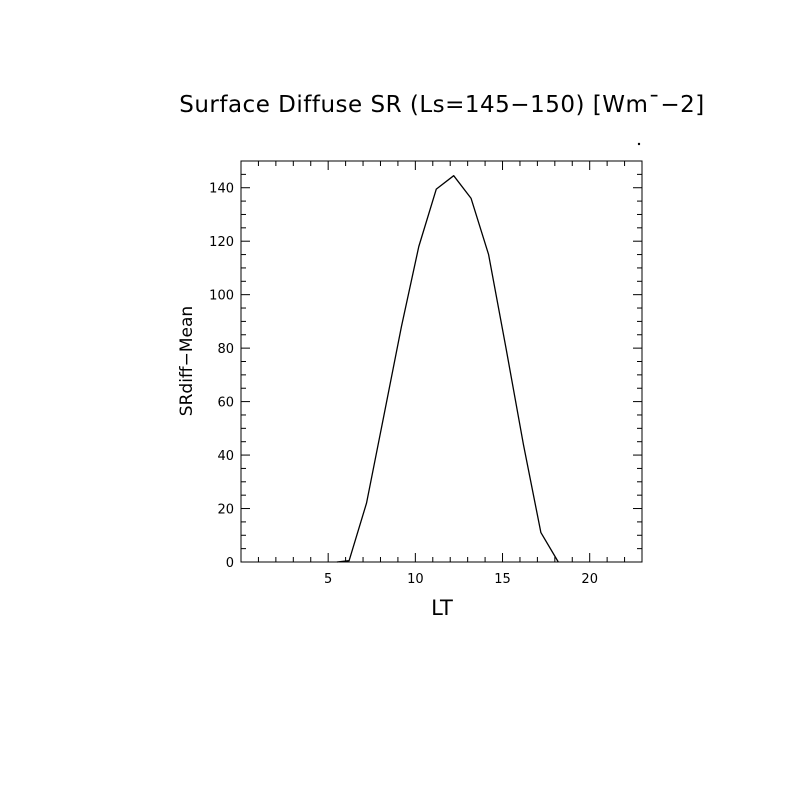 The width and height of the screenshot is (804, 804). I want to click on x-tick-label: 5, so click(328, 579).